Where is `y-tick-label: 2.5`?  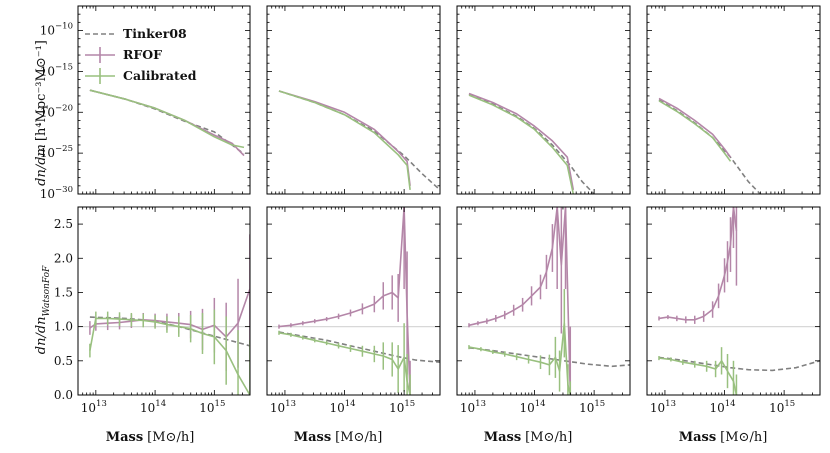
y-tick-label: 2.5 is located at coordinates (63, 224).